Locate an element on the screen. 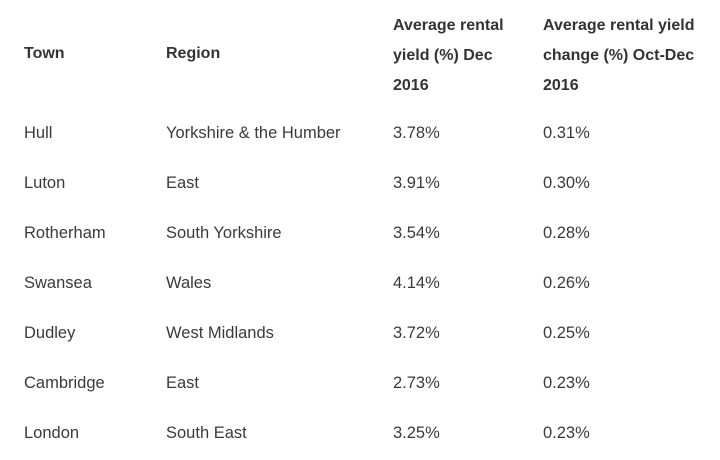  header-town: Town is located at coordinates (44, 53).